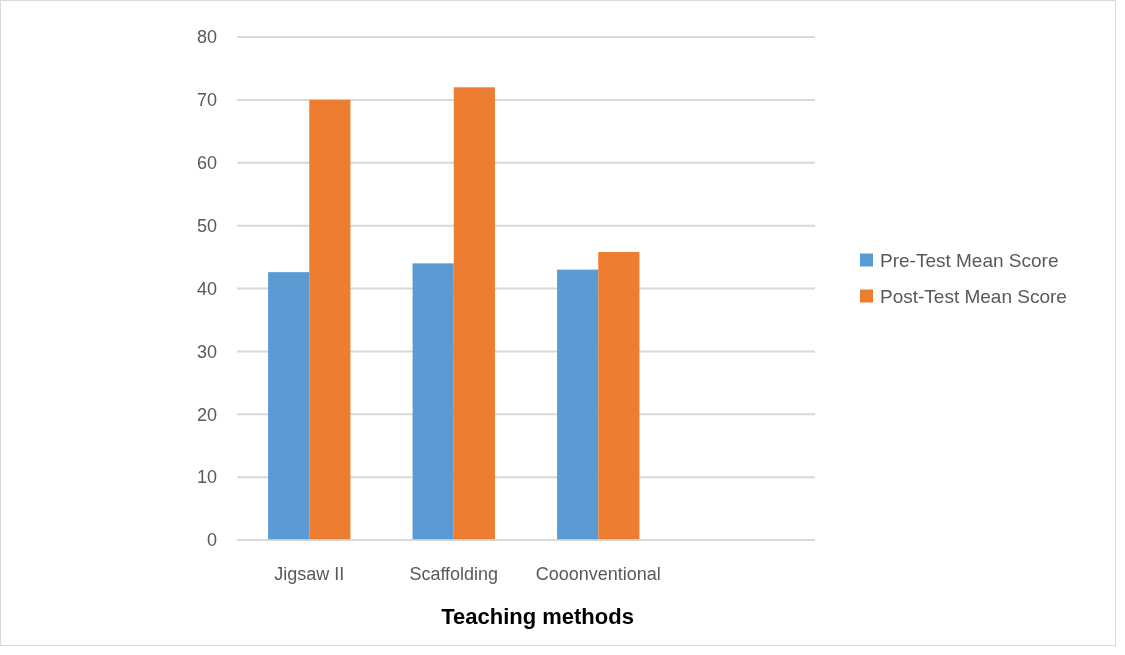 This screenshot has height=655, width=1125. Describe the element at coordinates (206, 37) in the screenshot. I see `y-tick-label: 80` at that location.